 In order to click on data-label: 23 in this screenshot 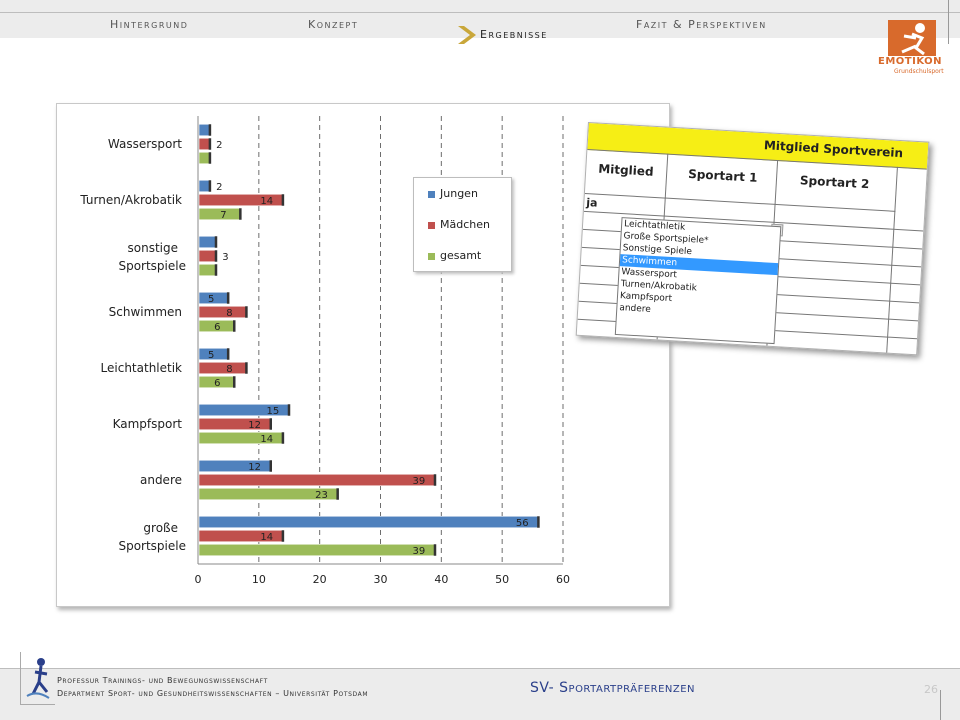, I will do `click(321, 495)`.